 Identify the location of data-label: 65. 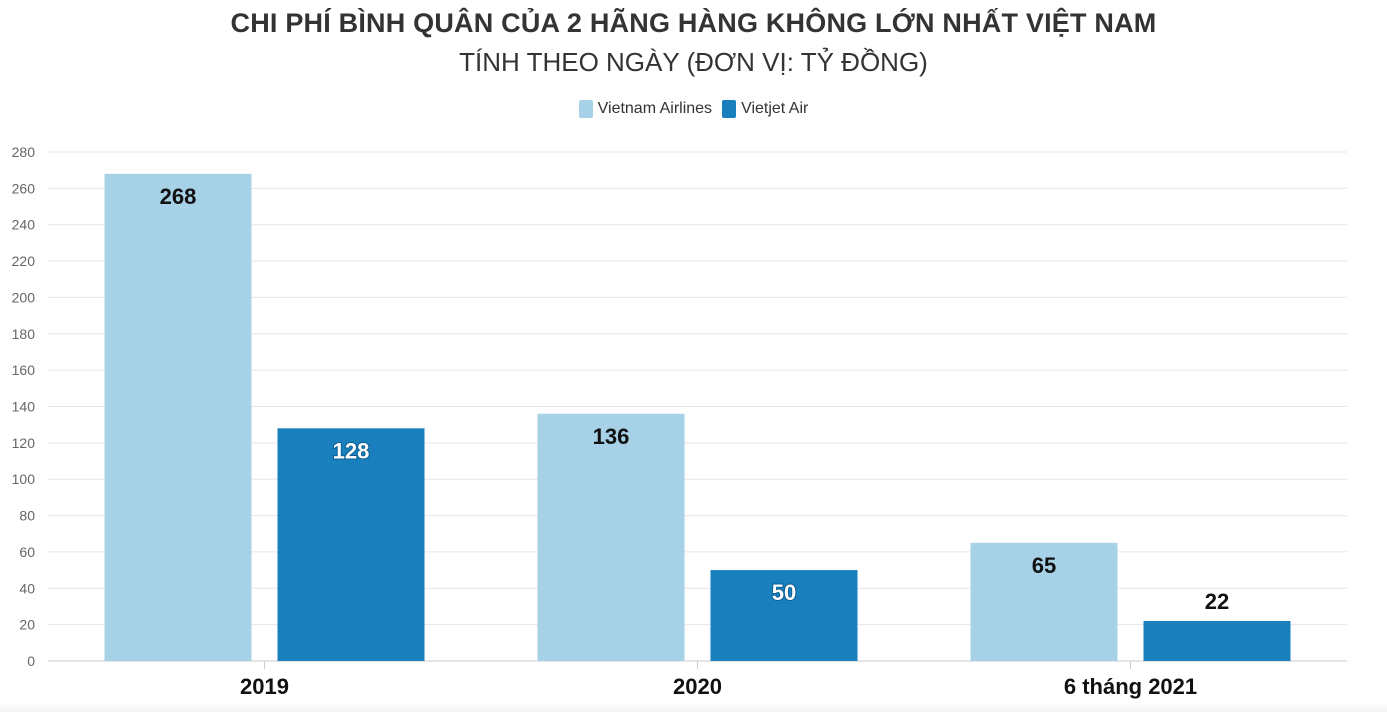
(1044, 565).